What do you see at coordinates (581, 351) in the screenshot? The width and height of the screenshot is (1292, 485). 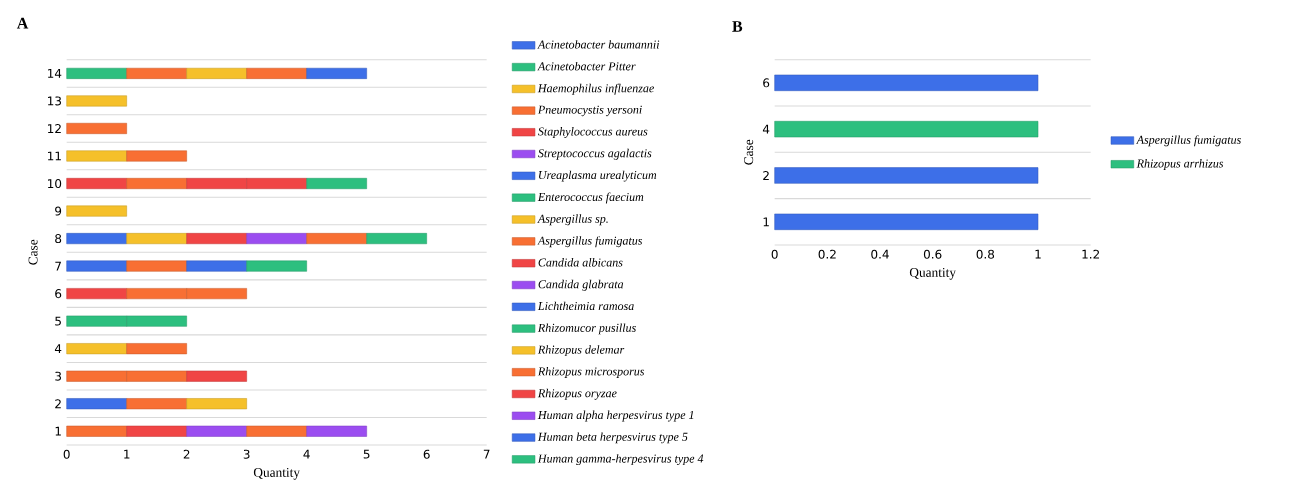 I see `legend-label: Rhizopus delemar` at bounding box center [581, 351].